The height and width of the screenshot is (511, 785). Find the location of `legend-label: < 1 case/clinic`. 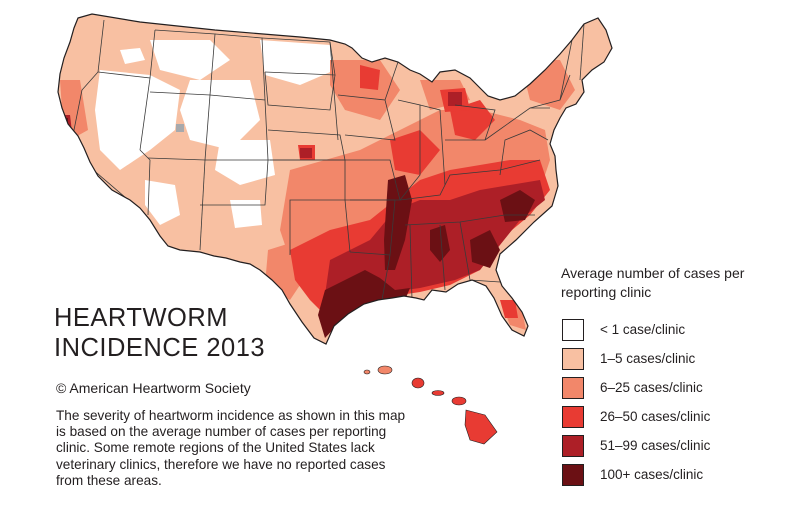

legend-label: < 1 case/clinic is located at coordinates (643, 329).